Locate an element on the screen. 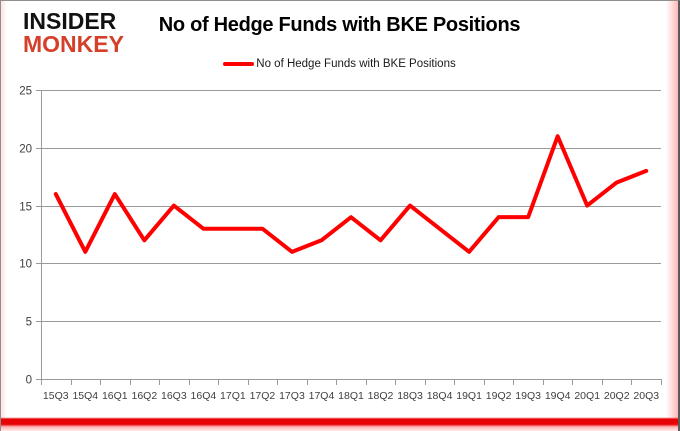  legend: No of Hedge Funds with BKE Positions is located at coordinates (339, 64).